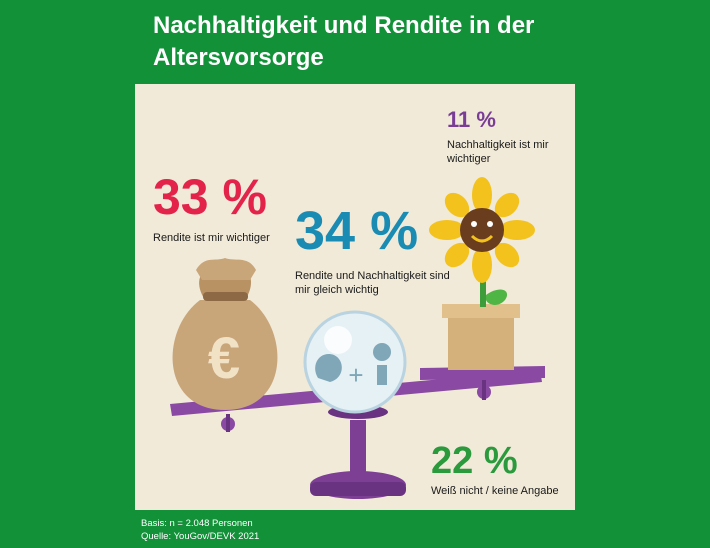  What do you see at coordinates (474, 461) in the screenshot?
I see `value-label-weiss-nicht: 22 %` at bounding box center [474, 461].